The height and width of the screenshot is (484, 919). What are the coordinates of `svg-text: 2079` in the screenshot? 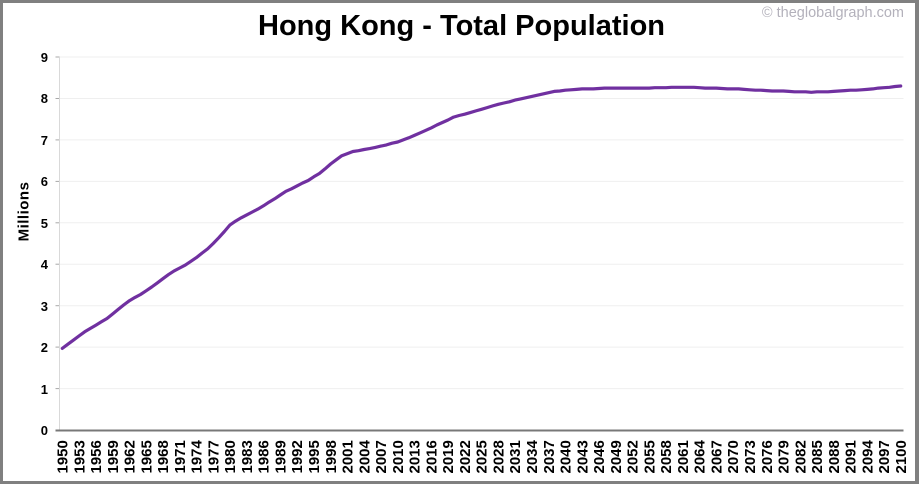 It's located at (784, 456).